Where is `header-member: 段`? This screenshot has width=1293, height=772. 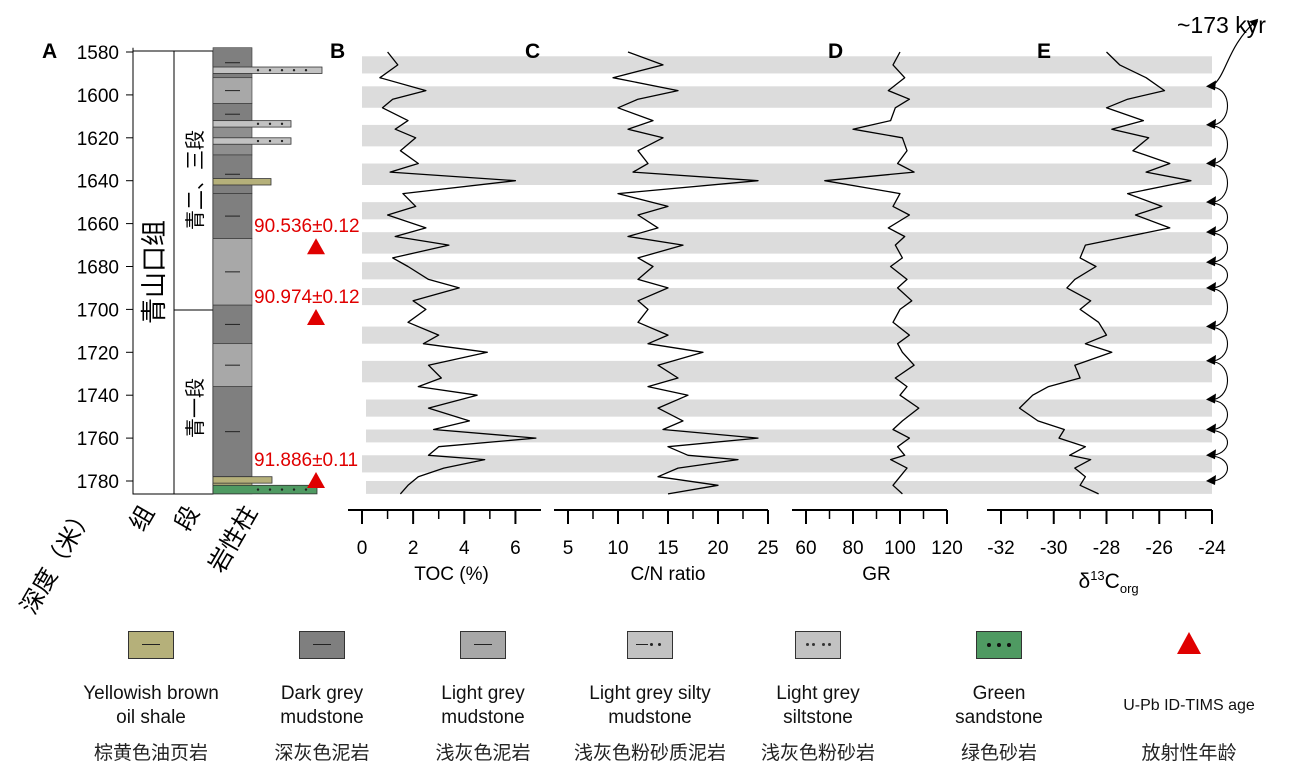
header-member: 段 is located at coordinates (187, 518).